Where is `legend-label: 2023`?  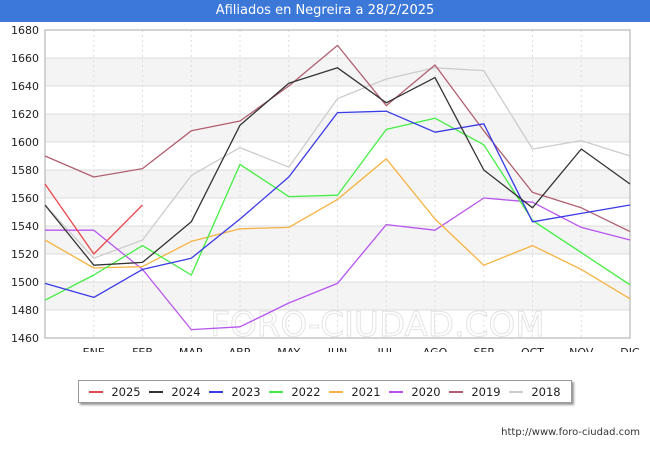 legend-label: 2023 is located at coordinates (246, 391).